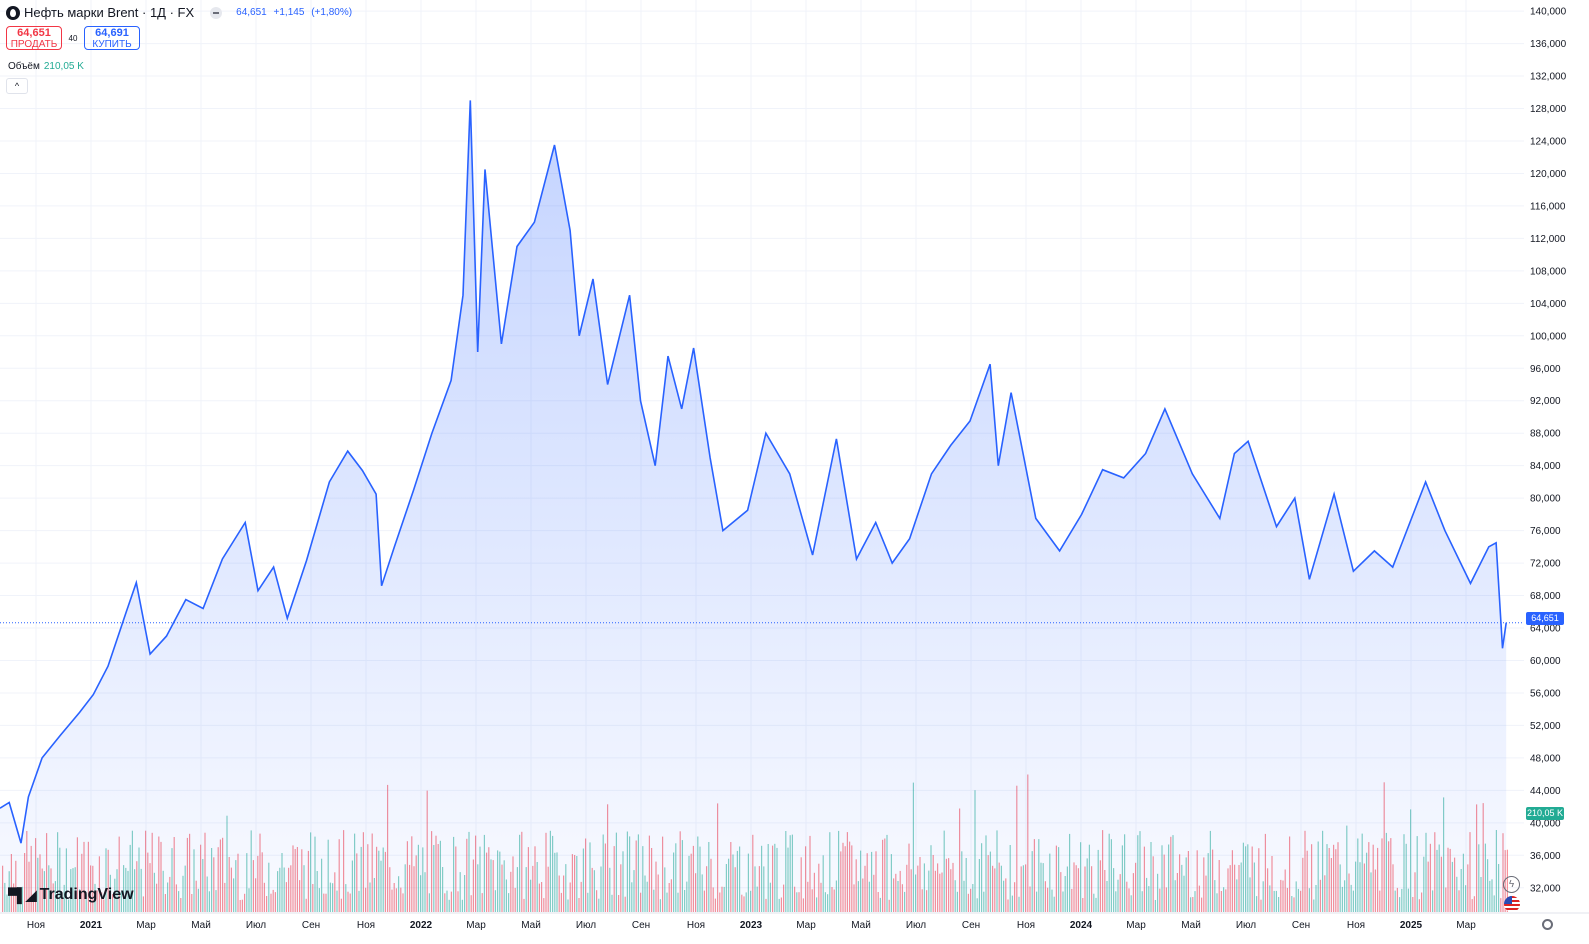 The width and height of the screenshot is (1589, 944). What do you see at coordinates (1512, 904) in the screenshot?
I see `us-flag-icon` at bounding box center [1512, 904].